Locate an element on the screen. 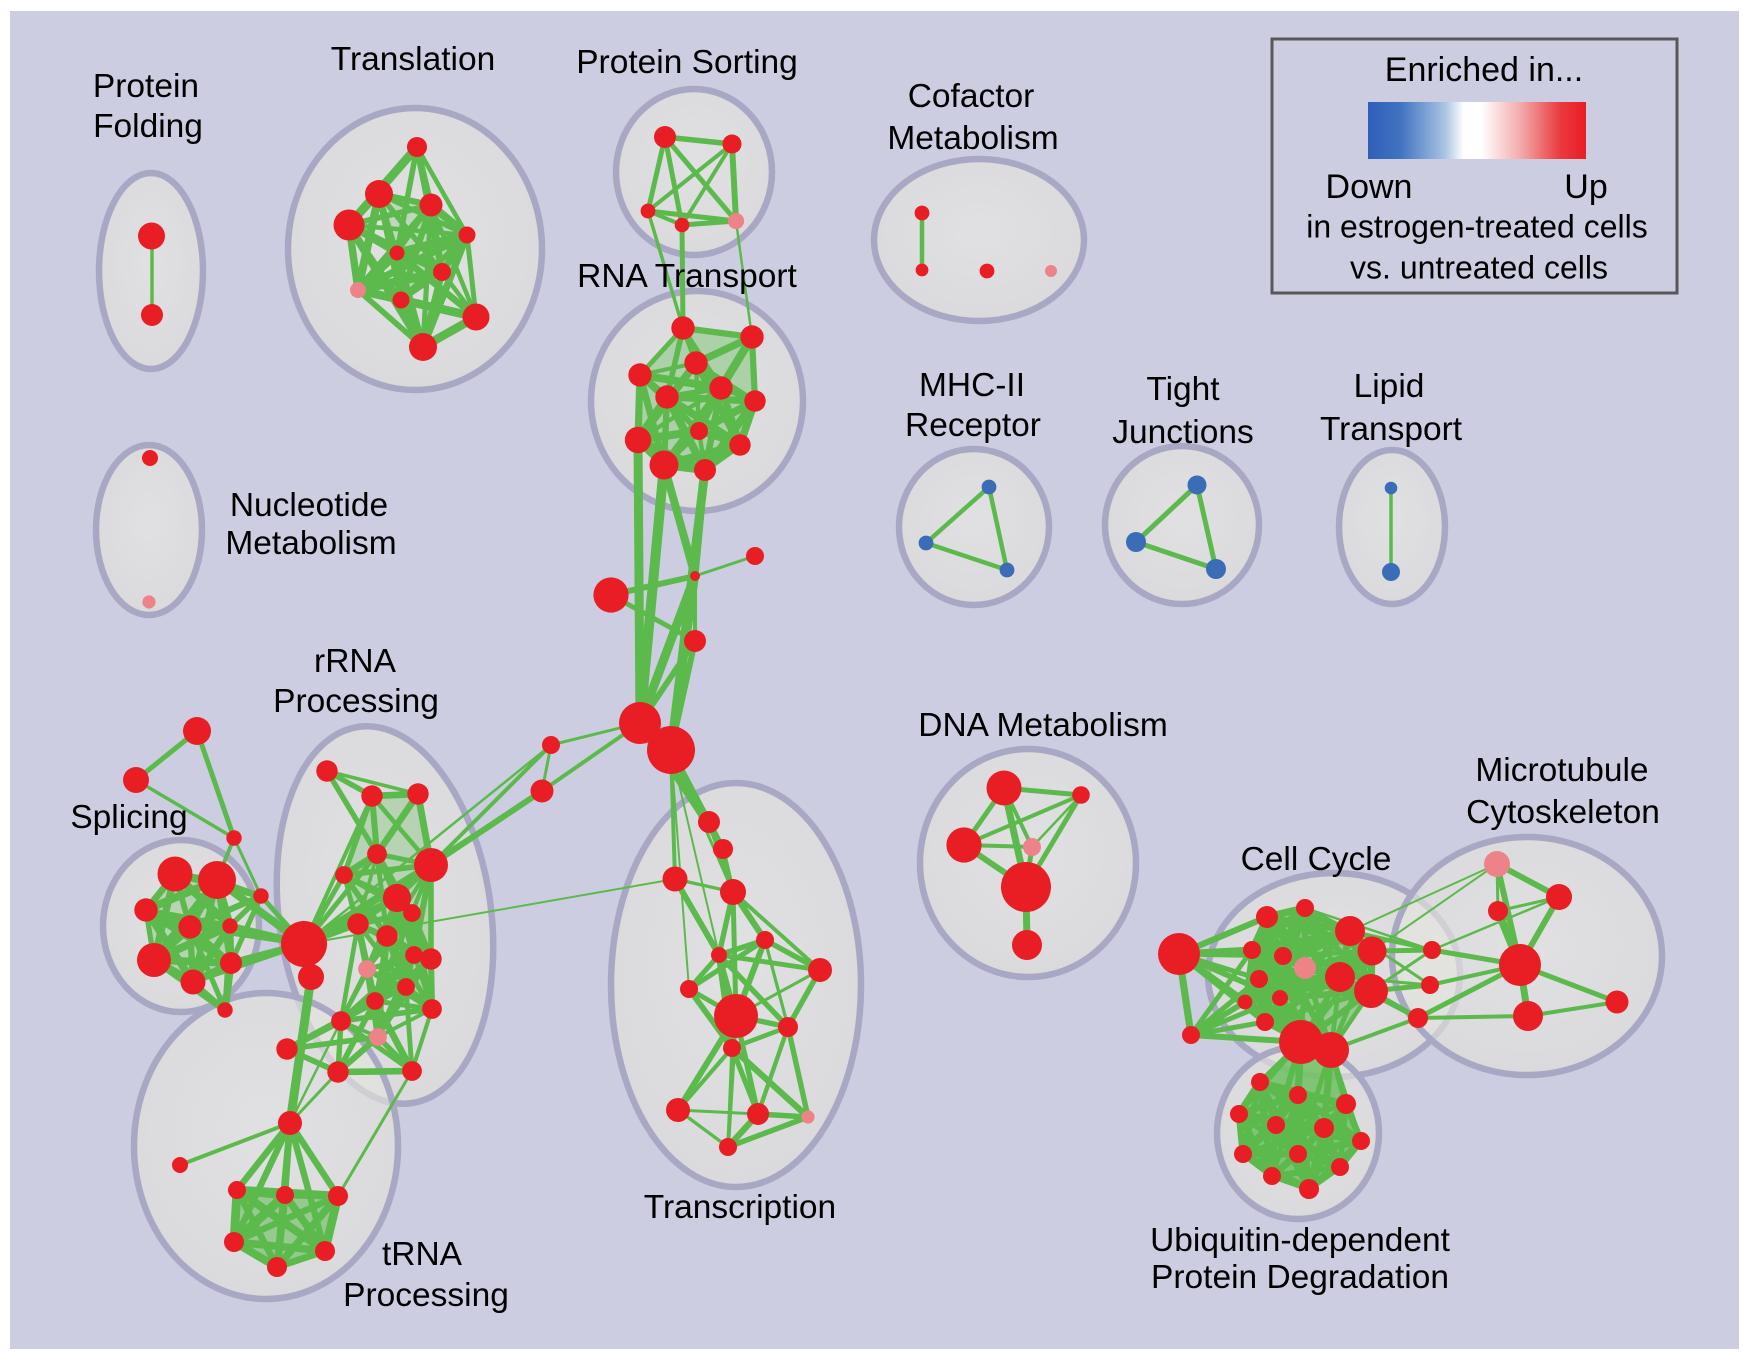 Image resolution: width=1750 pixels, height=1365 pixels. svg-text: Ubiquitin-dependent is located at coordinates (1300, 1240).